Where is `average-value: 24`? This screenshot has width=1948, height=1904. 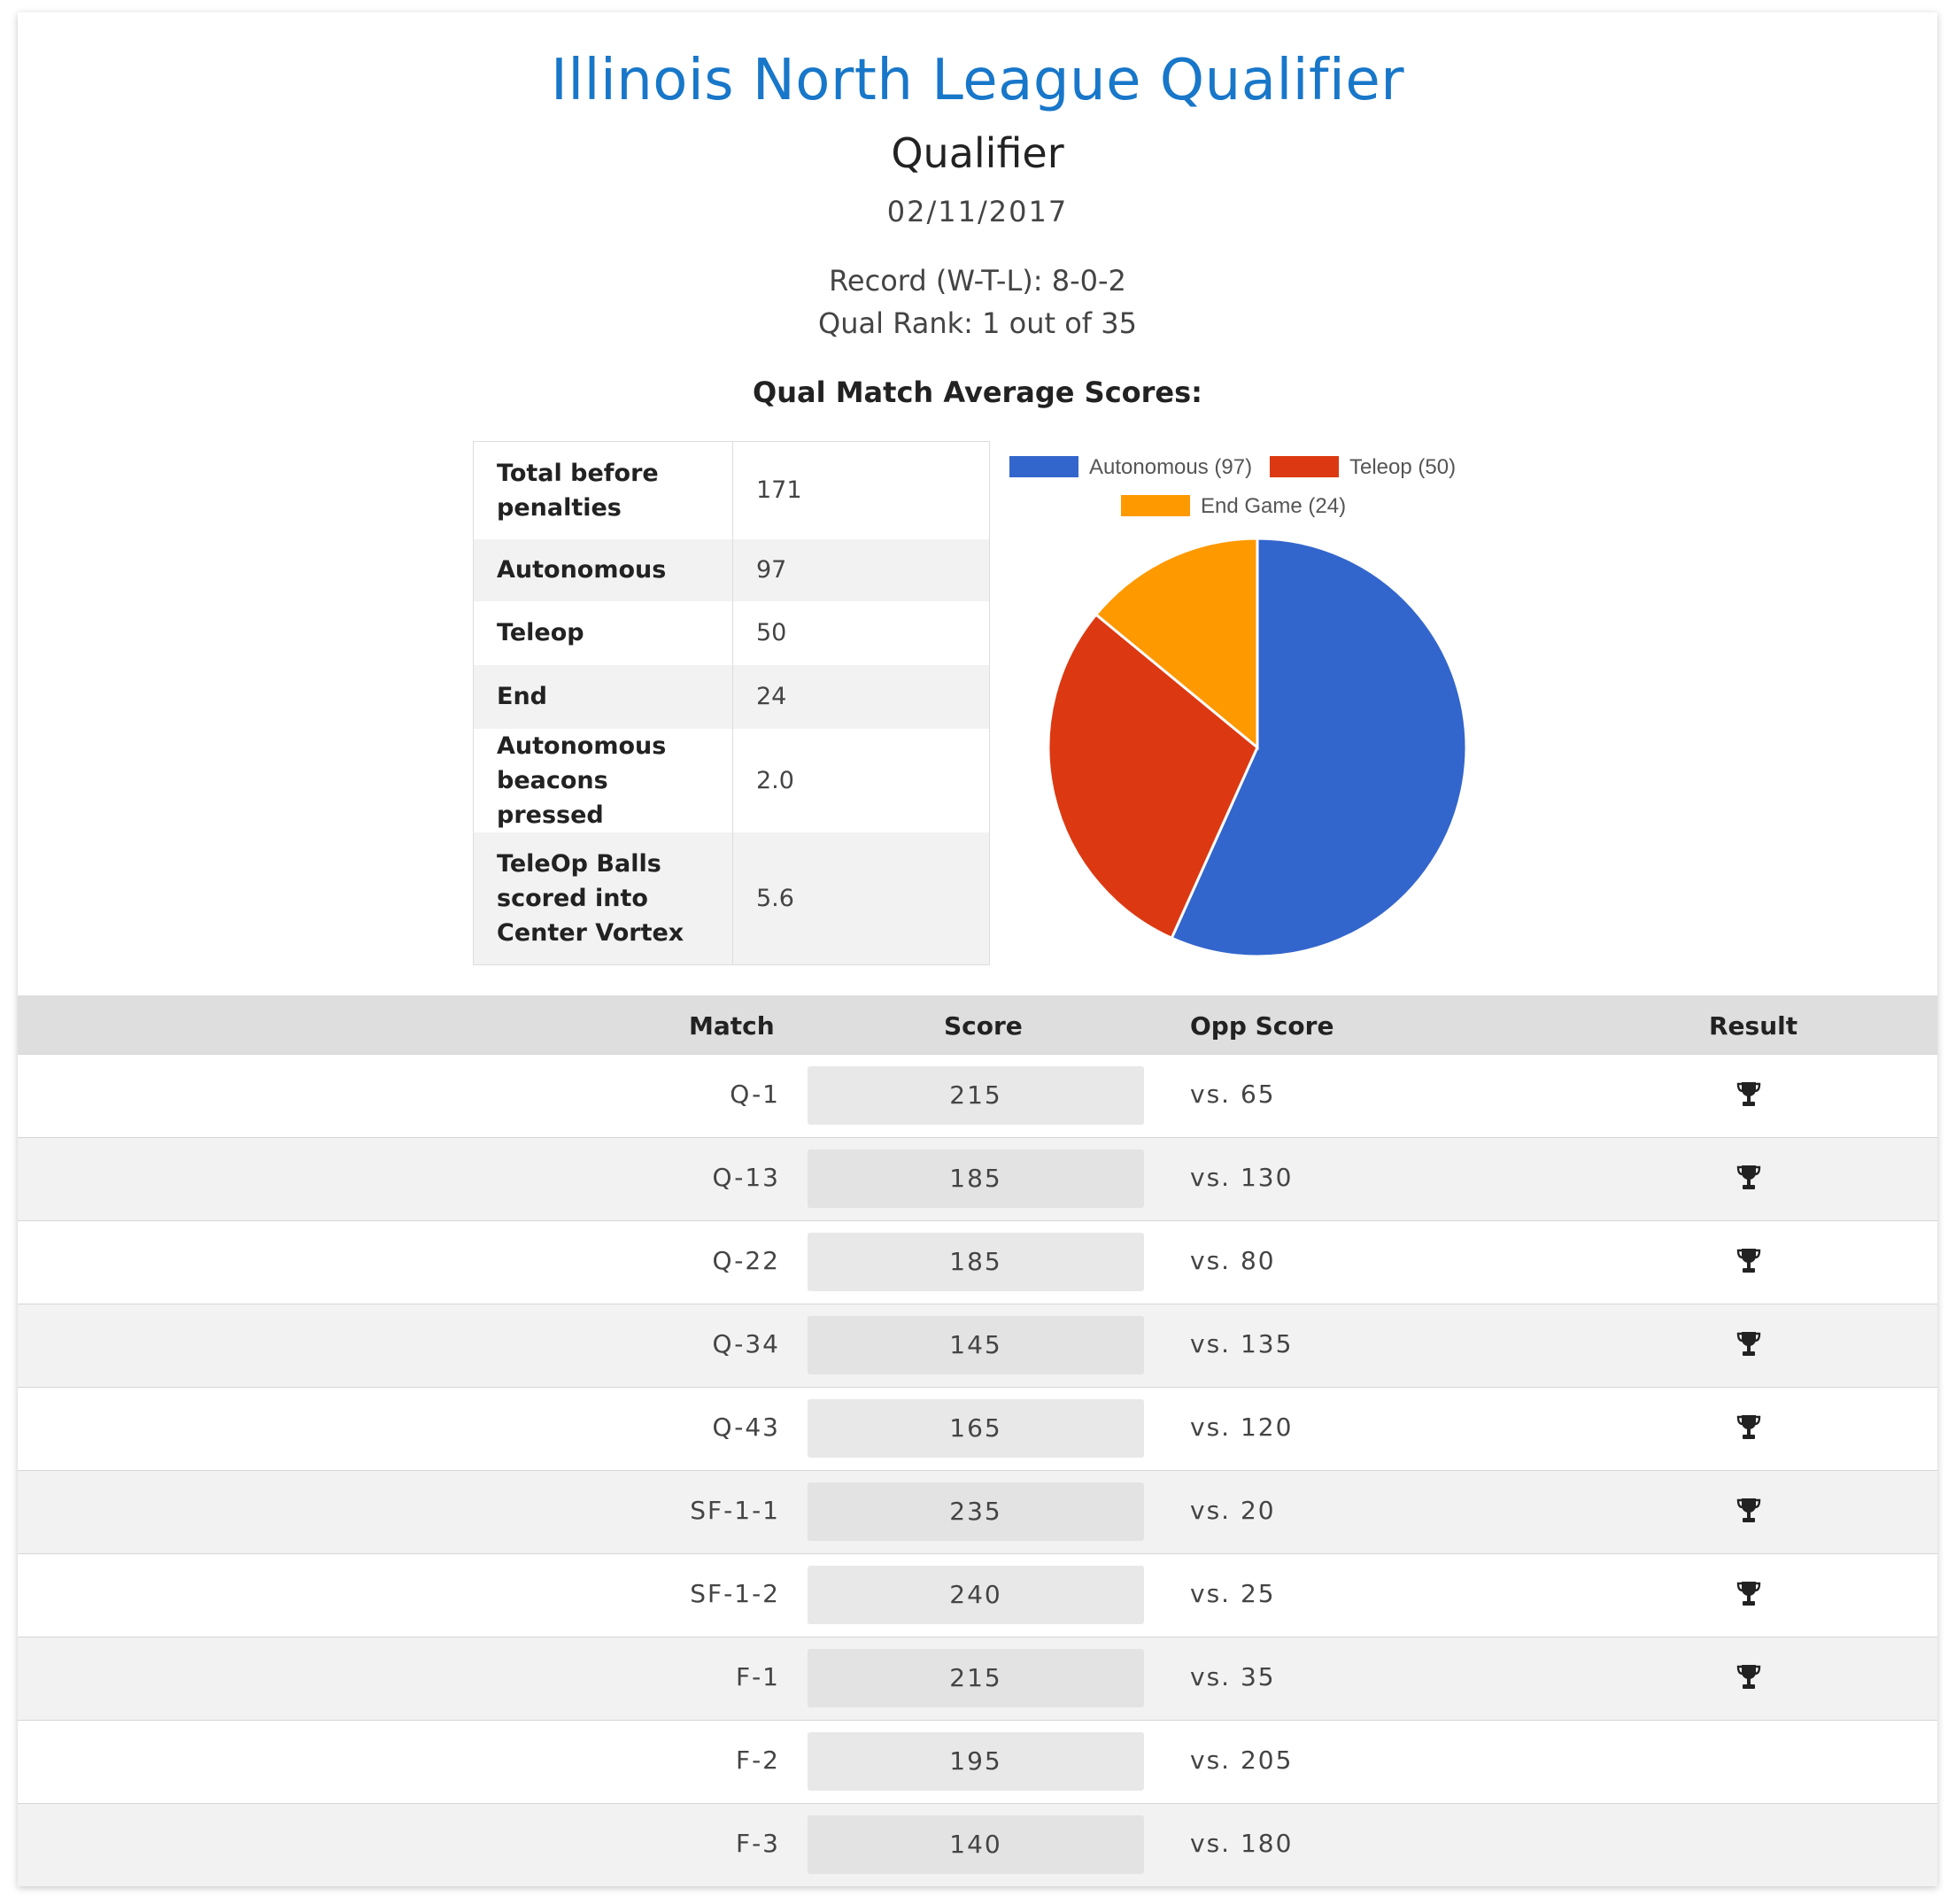 average-value: 24 is located at coordinates (861, 696).